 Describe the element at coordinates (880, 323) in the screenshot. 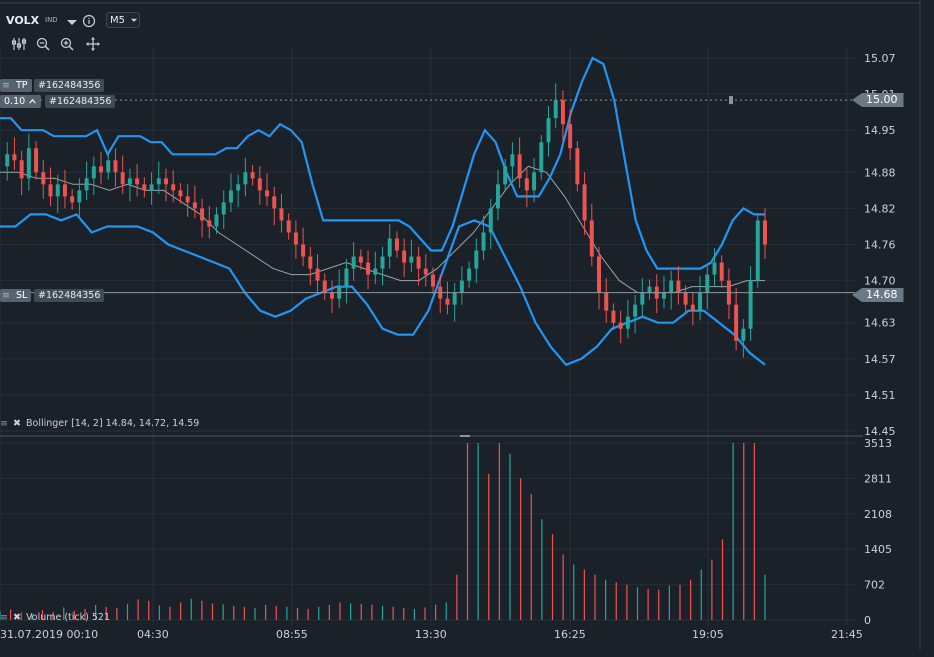

I see `price-tick-label: 14.63` at that location.